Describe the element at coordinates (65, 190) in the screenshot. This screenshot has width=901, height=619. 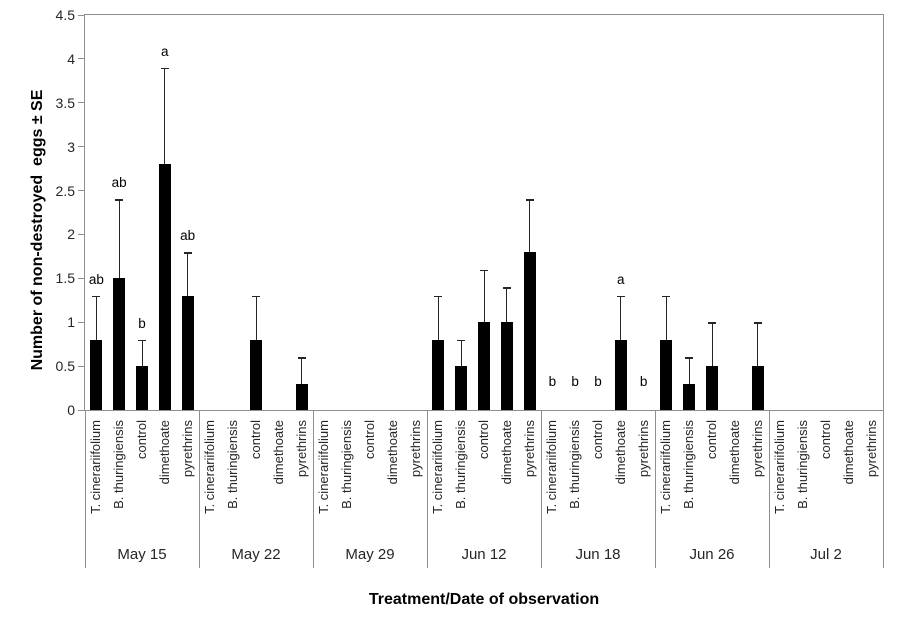
I see `y-tick-label: 2.5` at that location.